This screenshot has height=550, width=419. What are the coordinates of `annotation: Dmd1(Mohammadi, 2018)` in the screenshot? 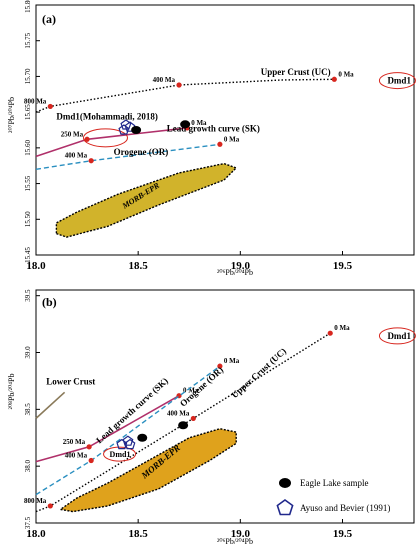 It's located at (107, 116).